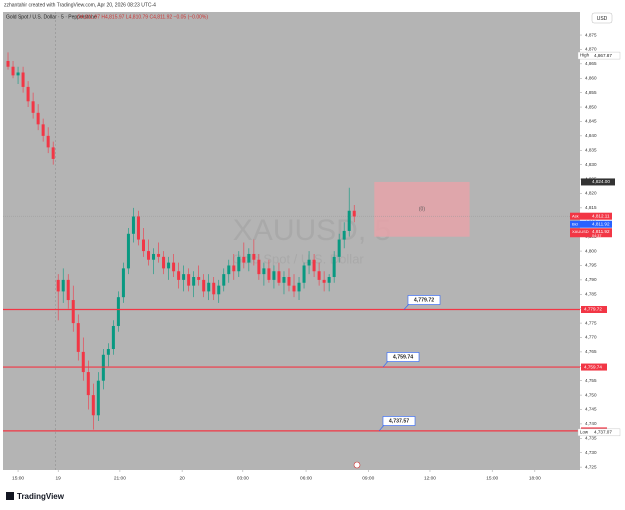  Describe the element at coordinates (182, 478) in the screenshot. I see `x-tick-label: 20` at that location.